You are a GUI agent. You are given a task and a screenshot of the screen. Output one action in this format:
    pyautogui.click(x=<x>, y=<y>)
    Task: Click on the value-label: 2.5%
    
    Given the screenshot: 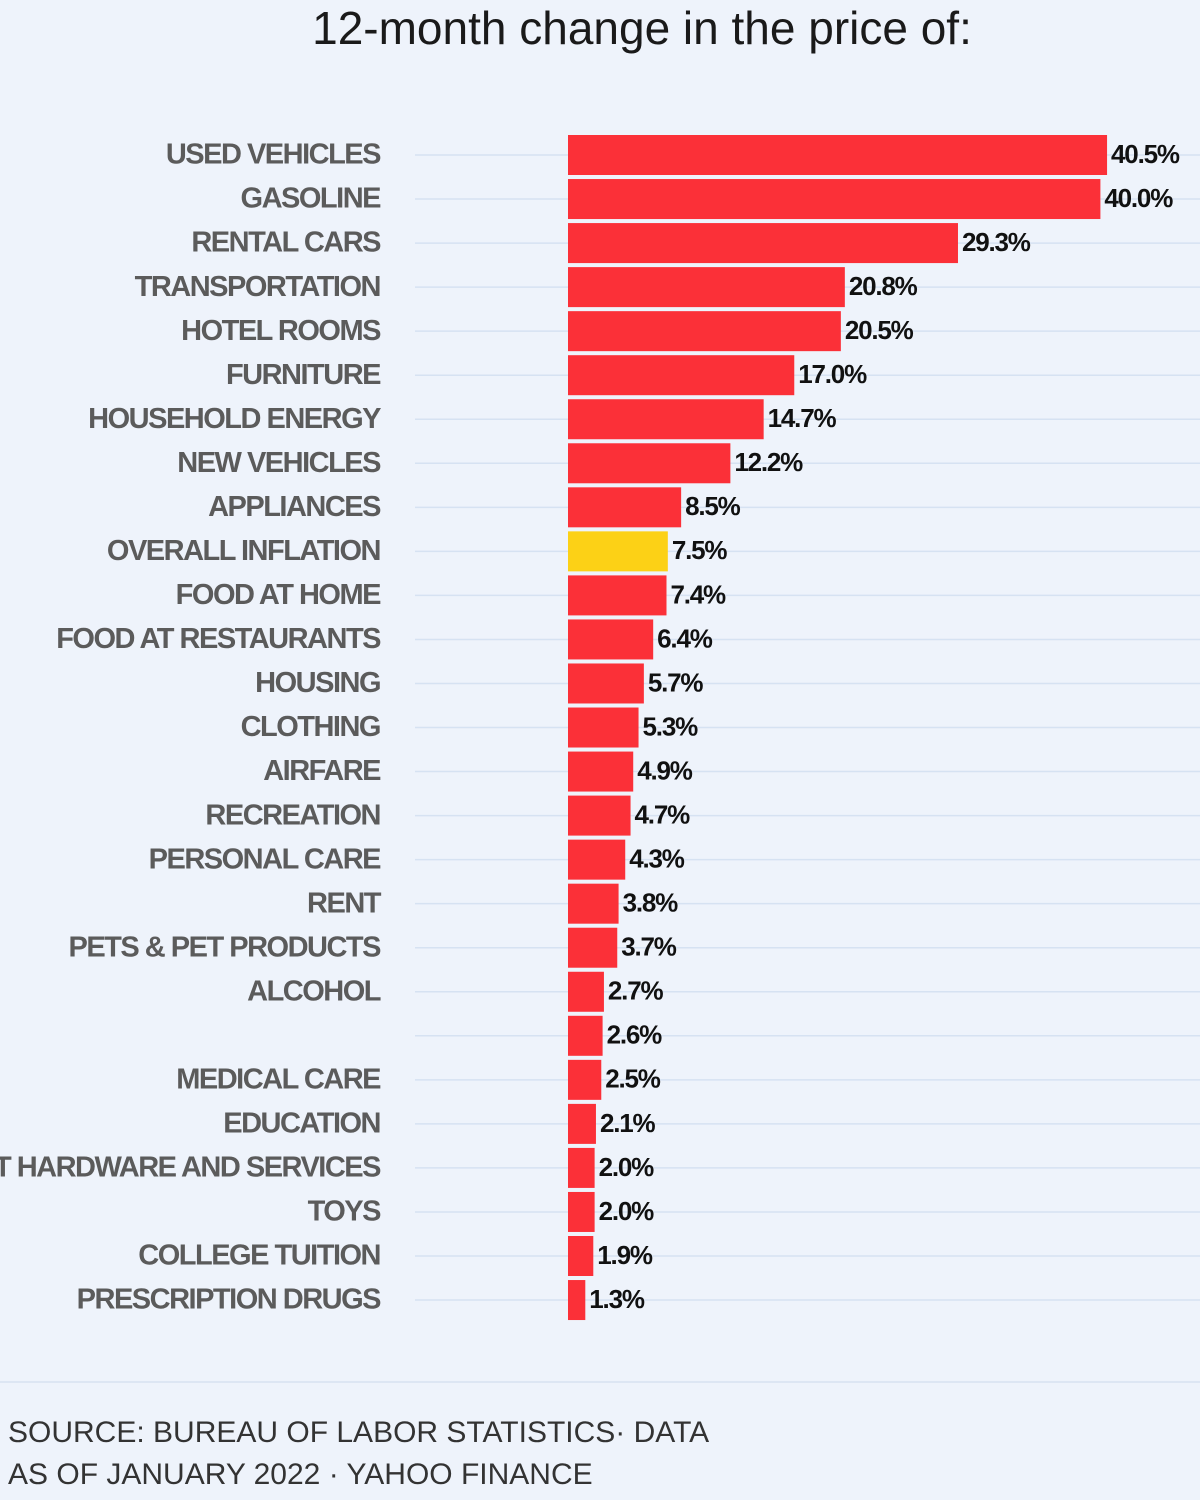 What is the action you would take?
    pyautogui.click(x=633, y=1079)
    